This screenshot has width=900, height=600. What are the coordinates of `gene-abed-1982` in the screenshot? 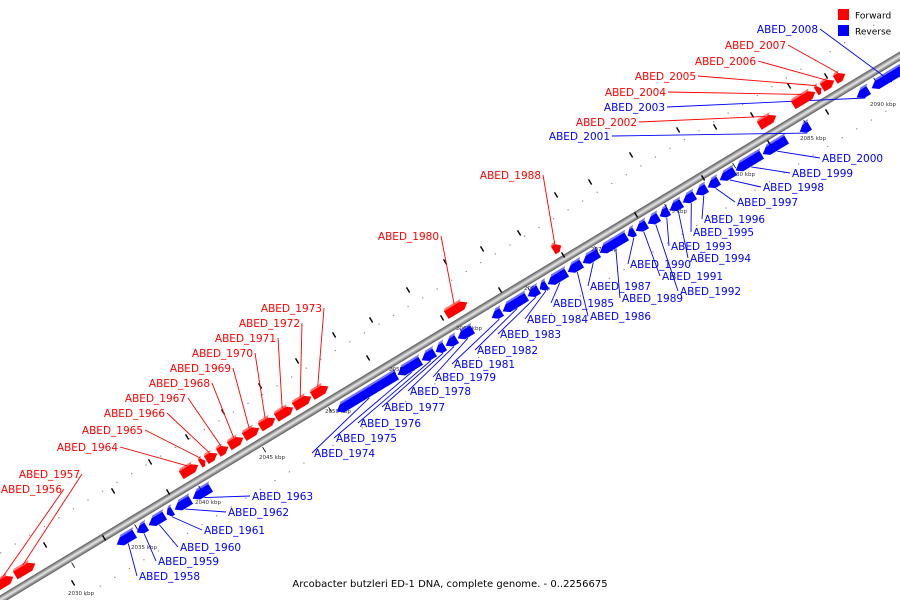 It's located at (514, 302).